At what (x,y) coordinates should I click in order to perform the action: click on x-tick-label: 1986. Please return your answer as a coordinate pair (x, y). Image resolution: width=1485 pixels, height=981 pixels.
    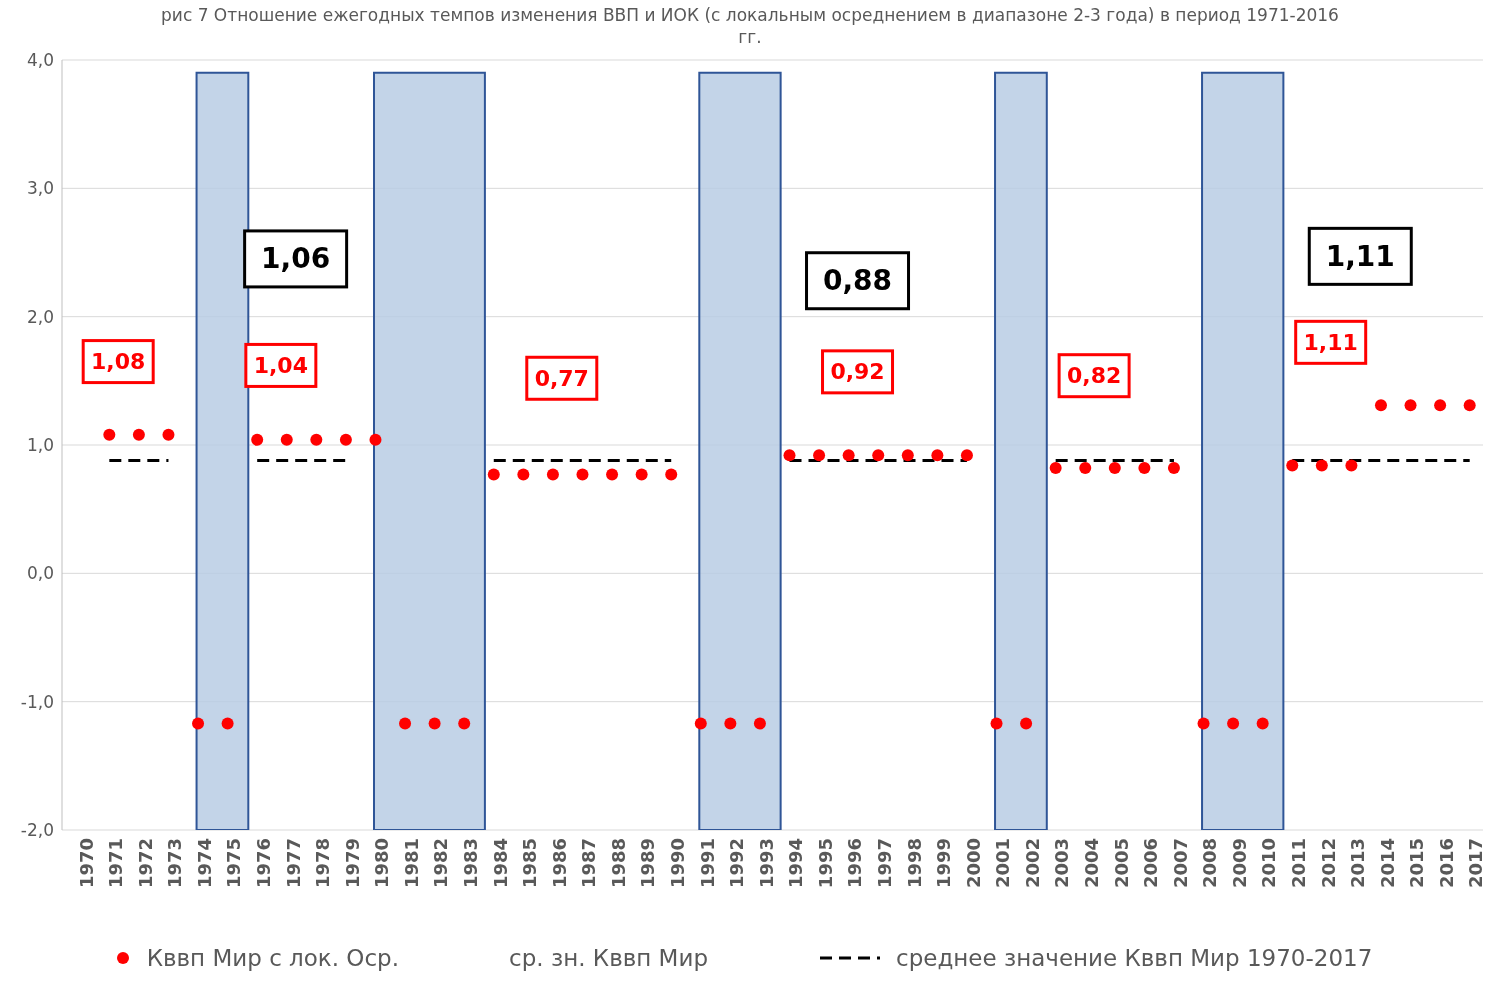
    Looking at the image, I should click on (559, 863).